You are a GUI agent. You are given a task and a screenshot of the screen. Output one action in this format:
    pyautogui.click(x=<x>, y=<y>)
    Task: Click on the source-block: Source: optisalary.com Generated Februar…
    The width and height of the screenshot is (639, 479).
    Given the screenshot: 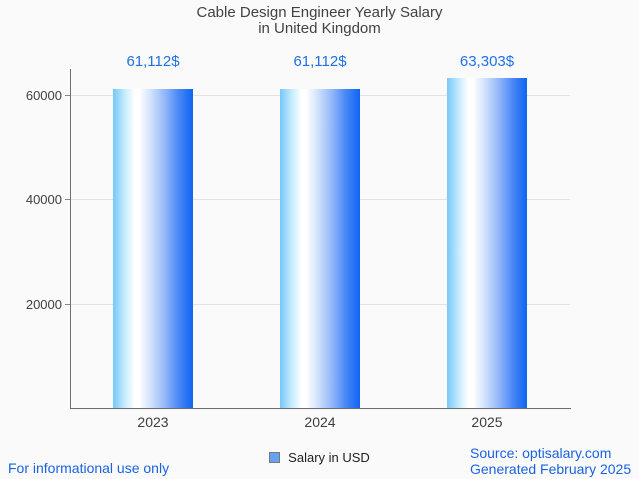 What is the action you would take?
    pyautogui.click(x=550, y=461)
    